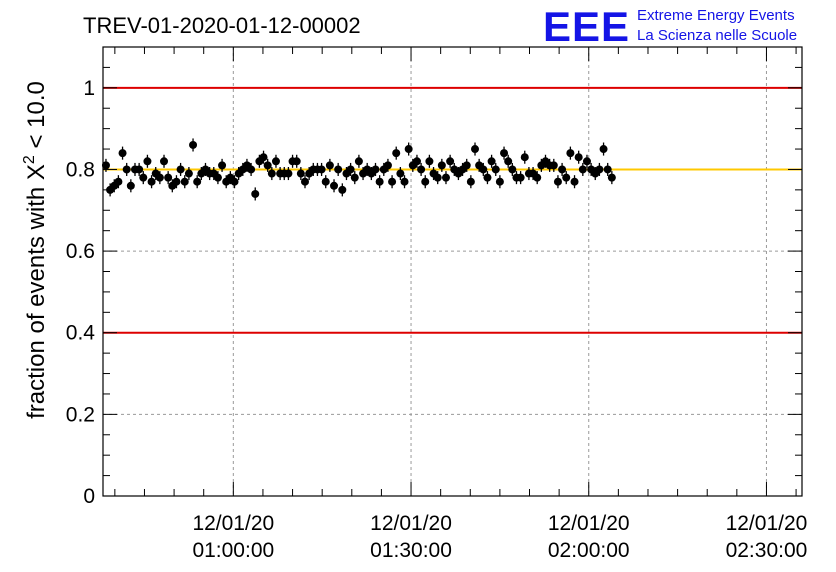  What do you see at coordinates (716, 15) in the screenshot?
I see `logo-line-1: Extreme Energy Events` at bounding box center [716, 15].